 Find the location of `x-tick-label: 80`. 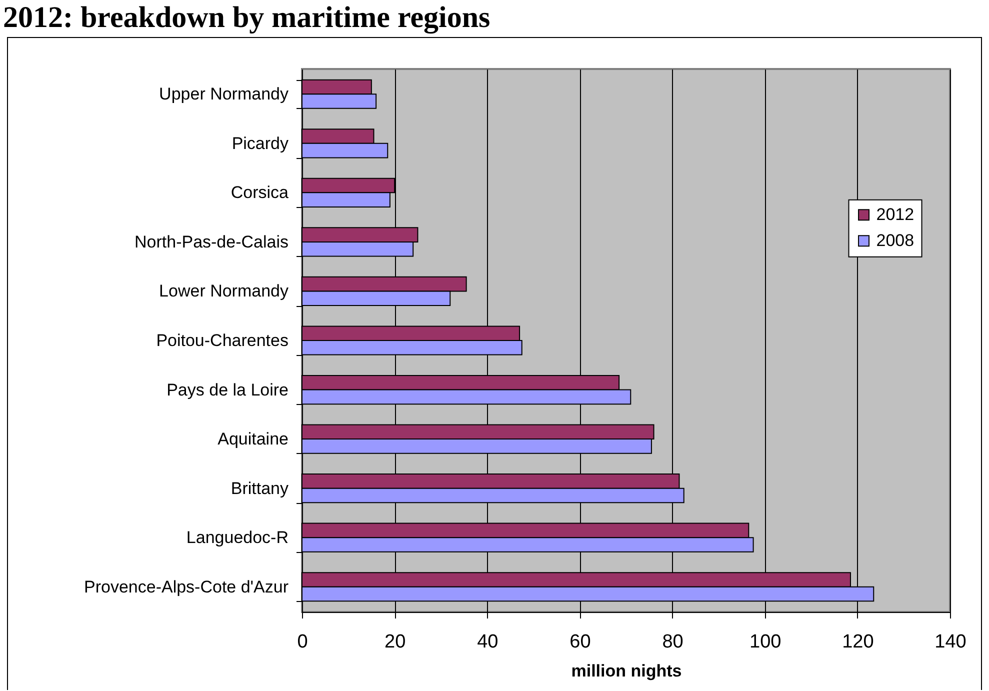

x-tick-label: 80 is located at coordinates (673, 642).